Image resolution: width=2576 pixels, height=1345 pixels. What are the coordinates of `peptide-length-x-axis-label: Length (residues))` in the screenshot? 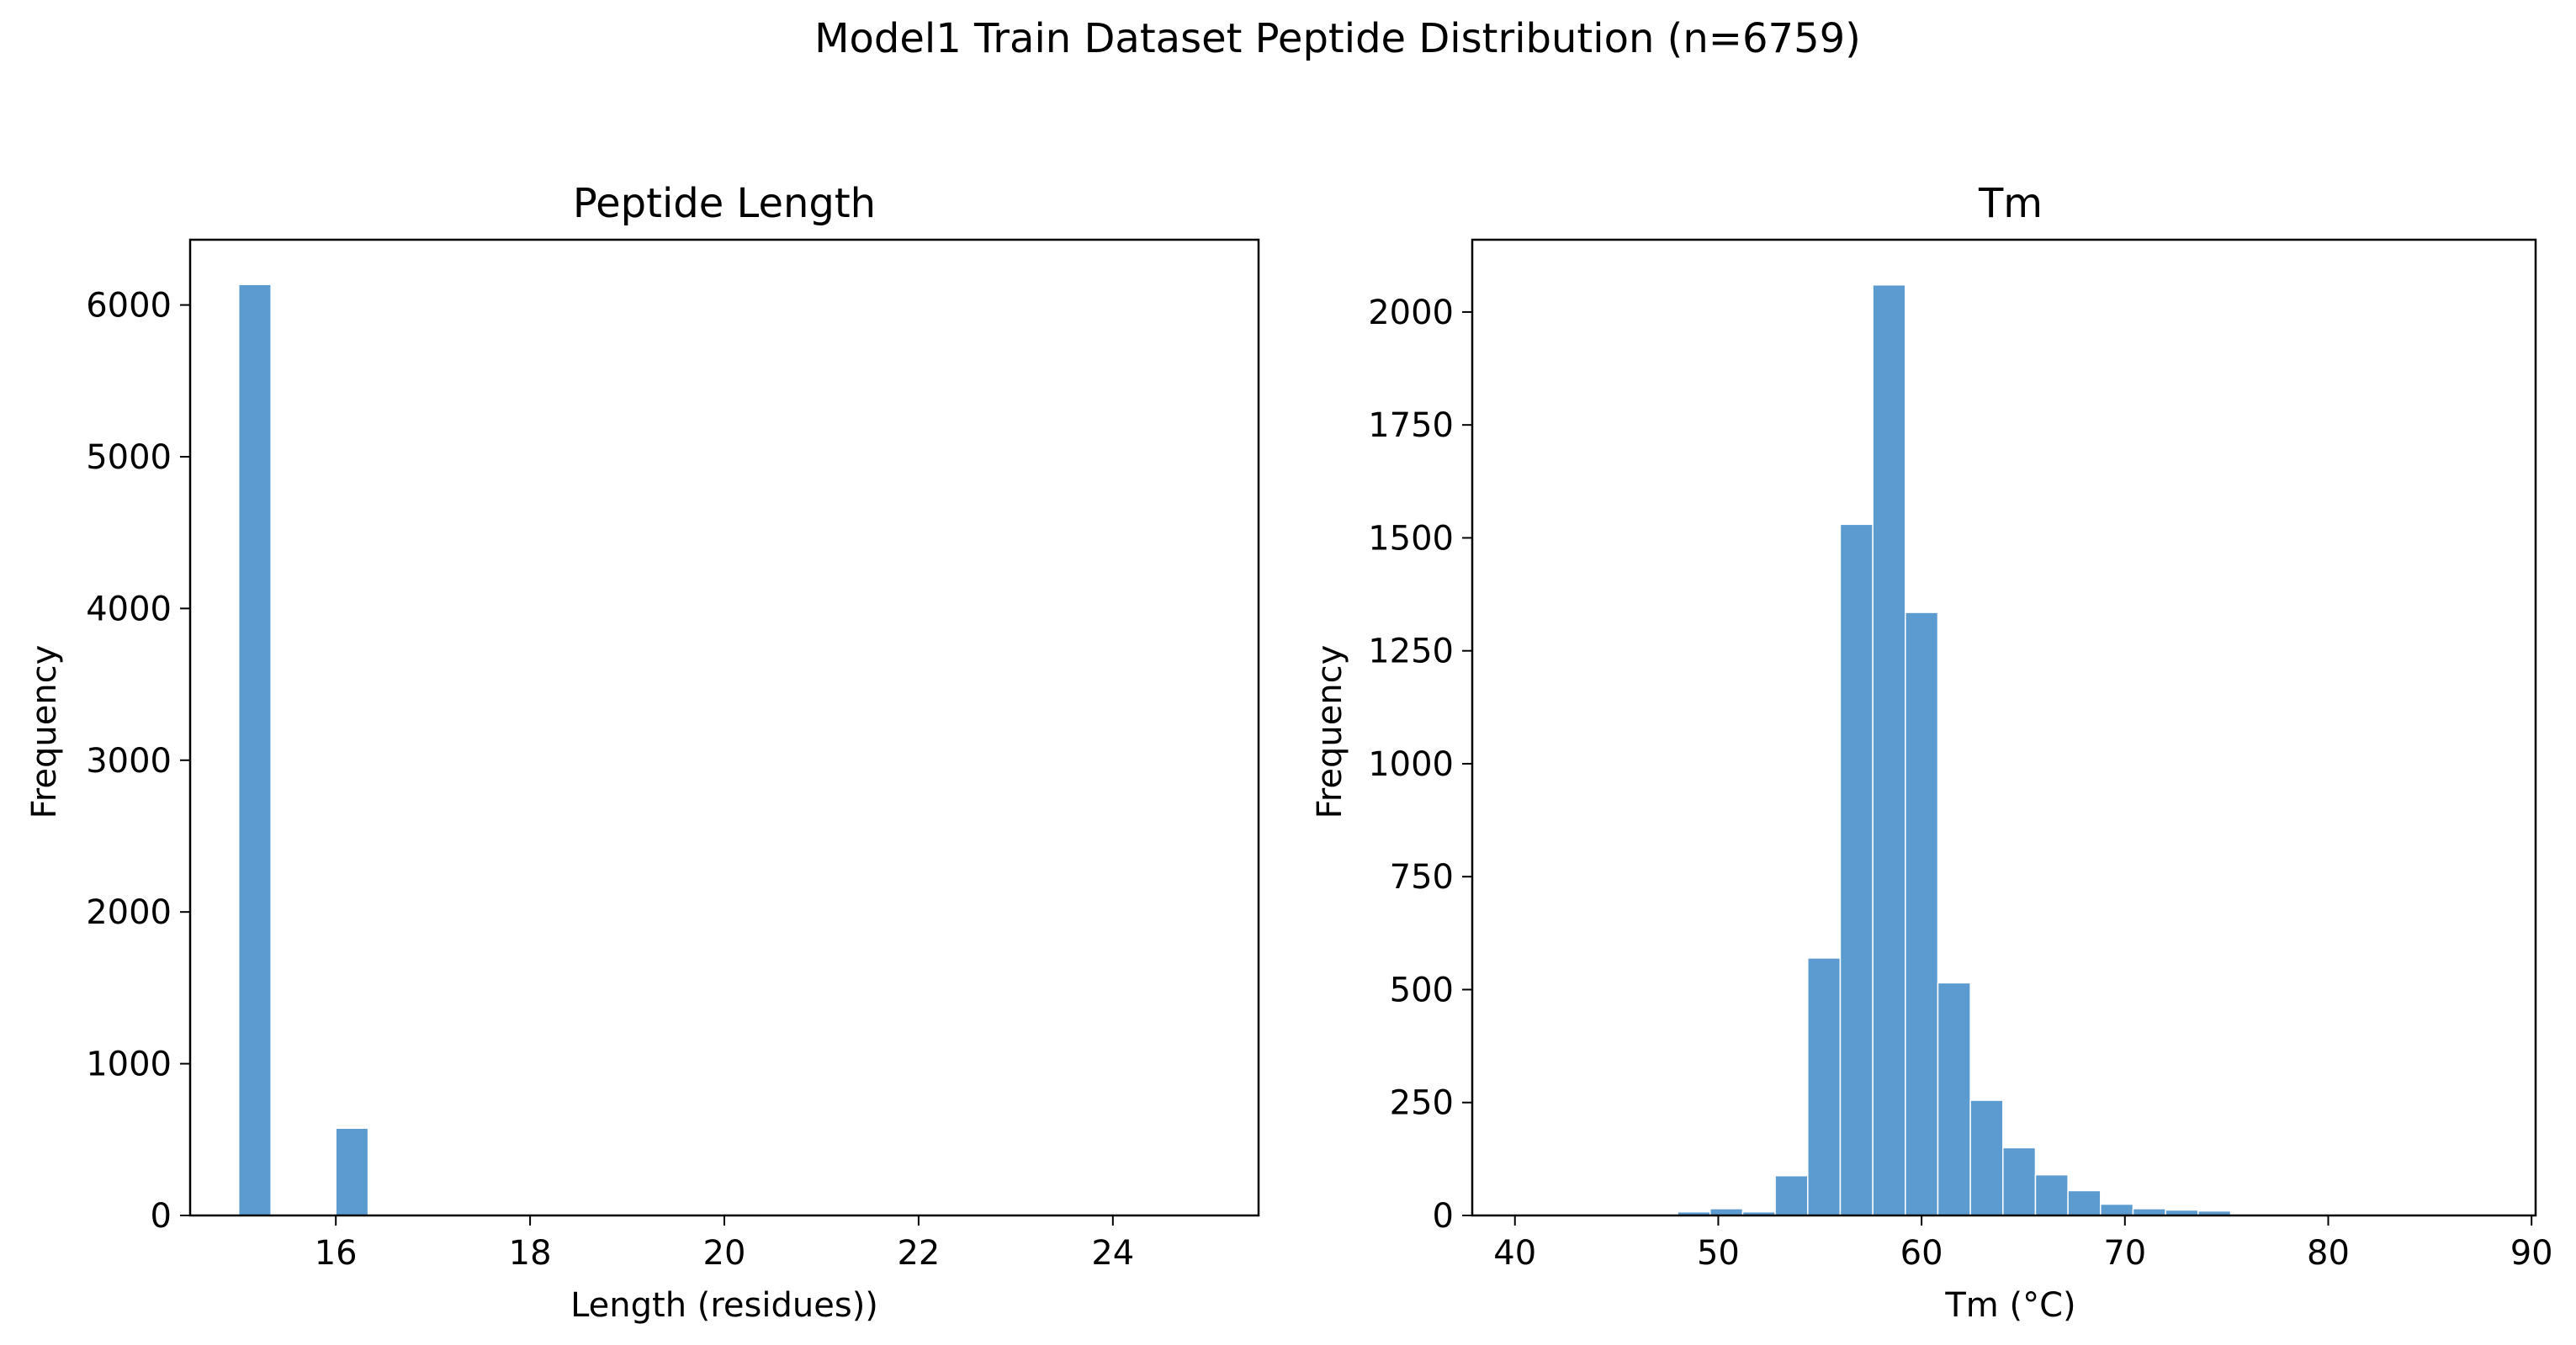 It's located at (724, 1305).